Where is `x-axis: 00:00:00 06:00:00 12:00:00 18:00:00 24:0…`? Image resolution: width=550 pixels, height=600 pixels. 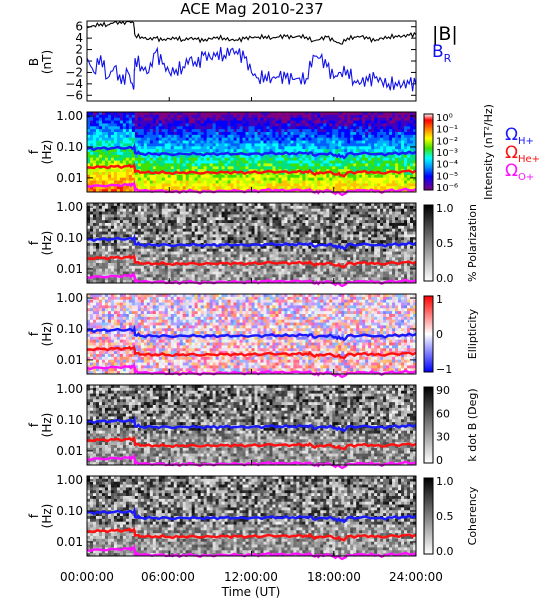 x-axis: 00:00:00 06:00:00 12:00:00 18:00:00 24:0… is located at coordinates (251, 584).